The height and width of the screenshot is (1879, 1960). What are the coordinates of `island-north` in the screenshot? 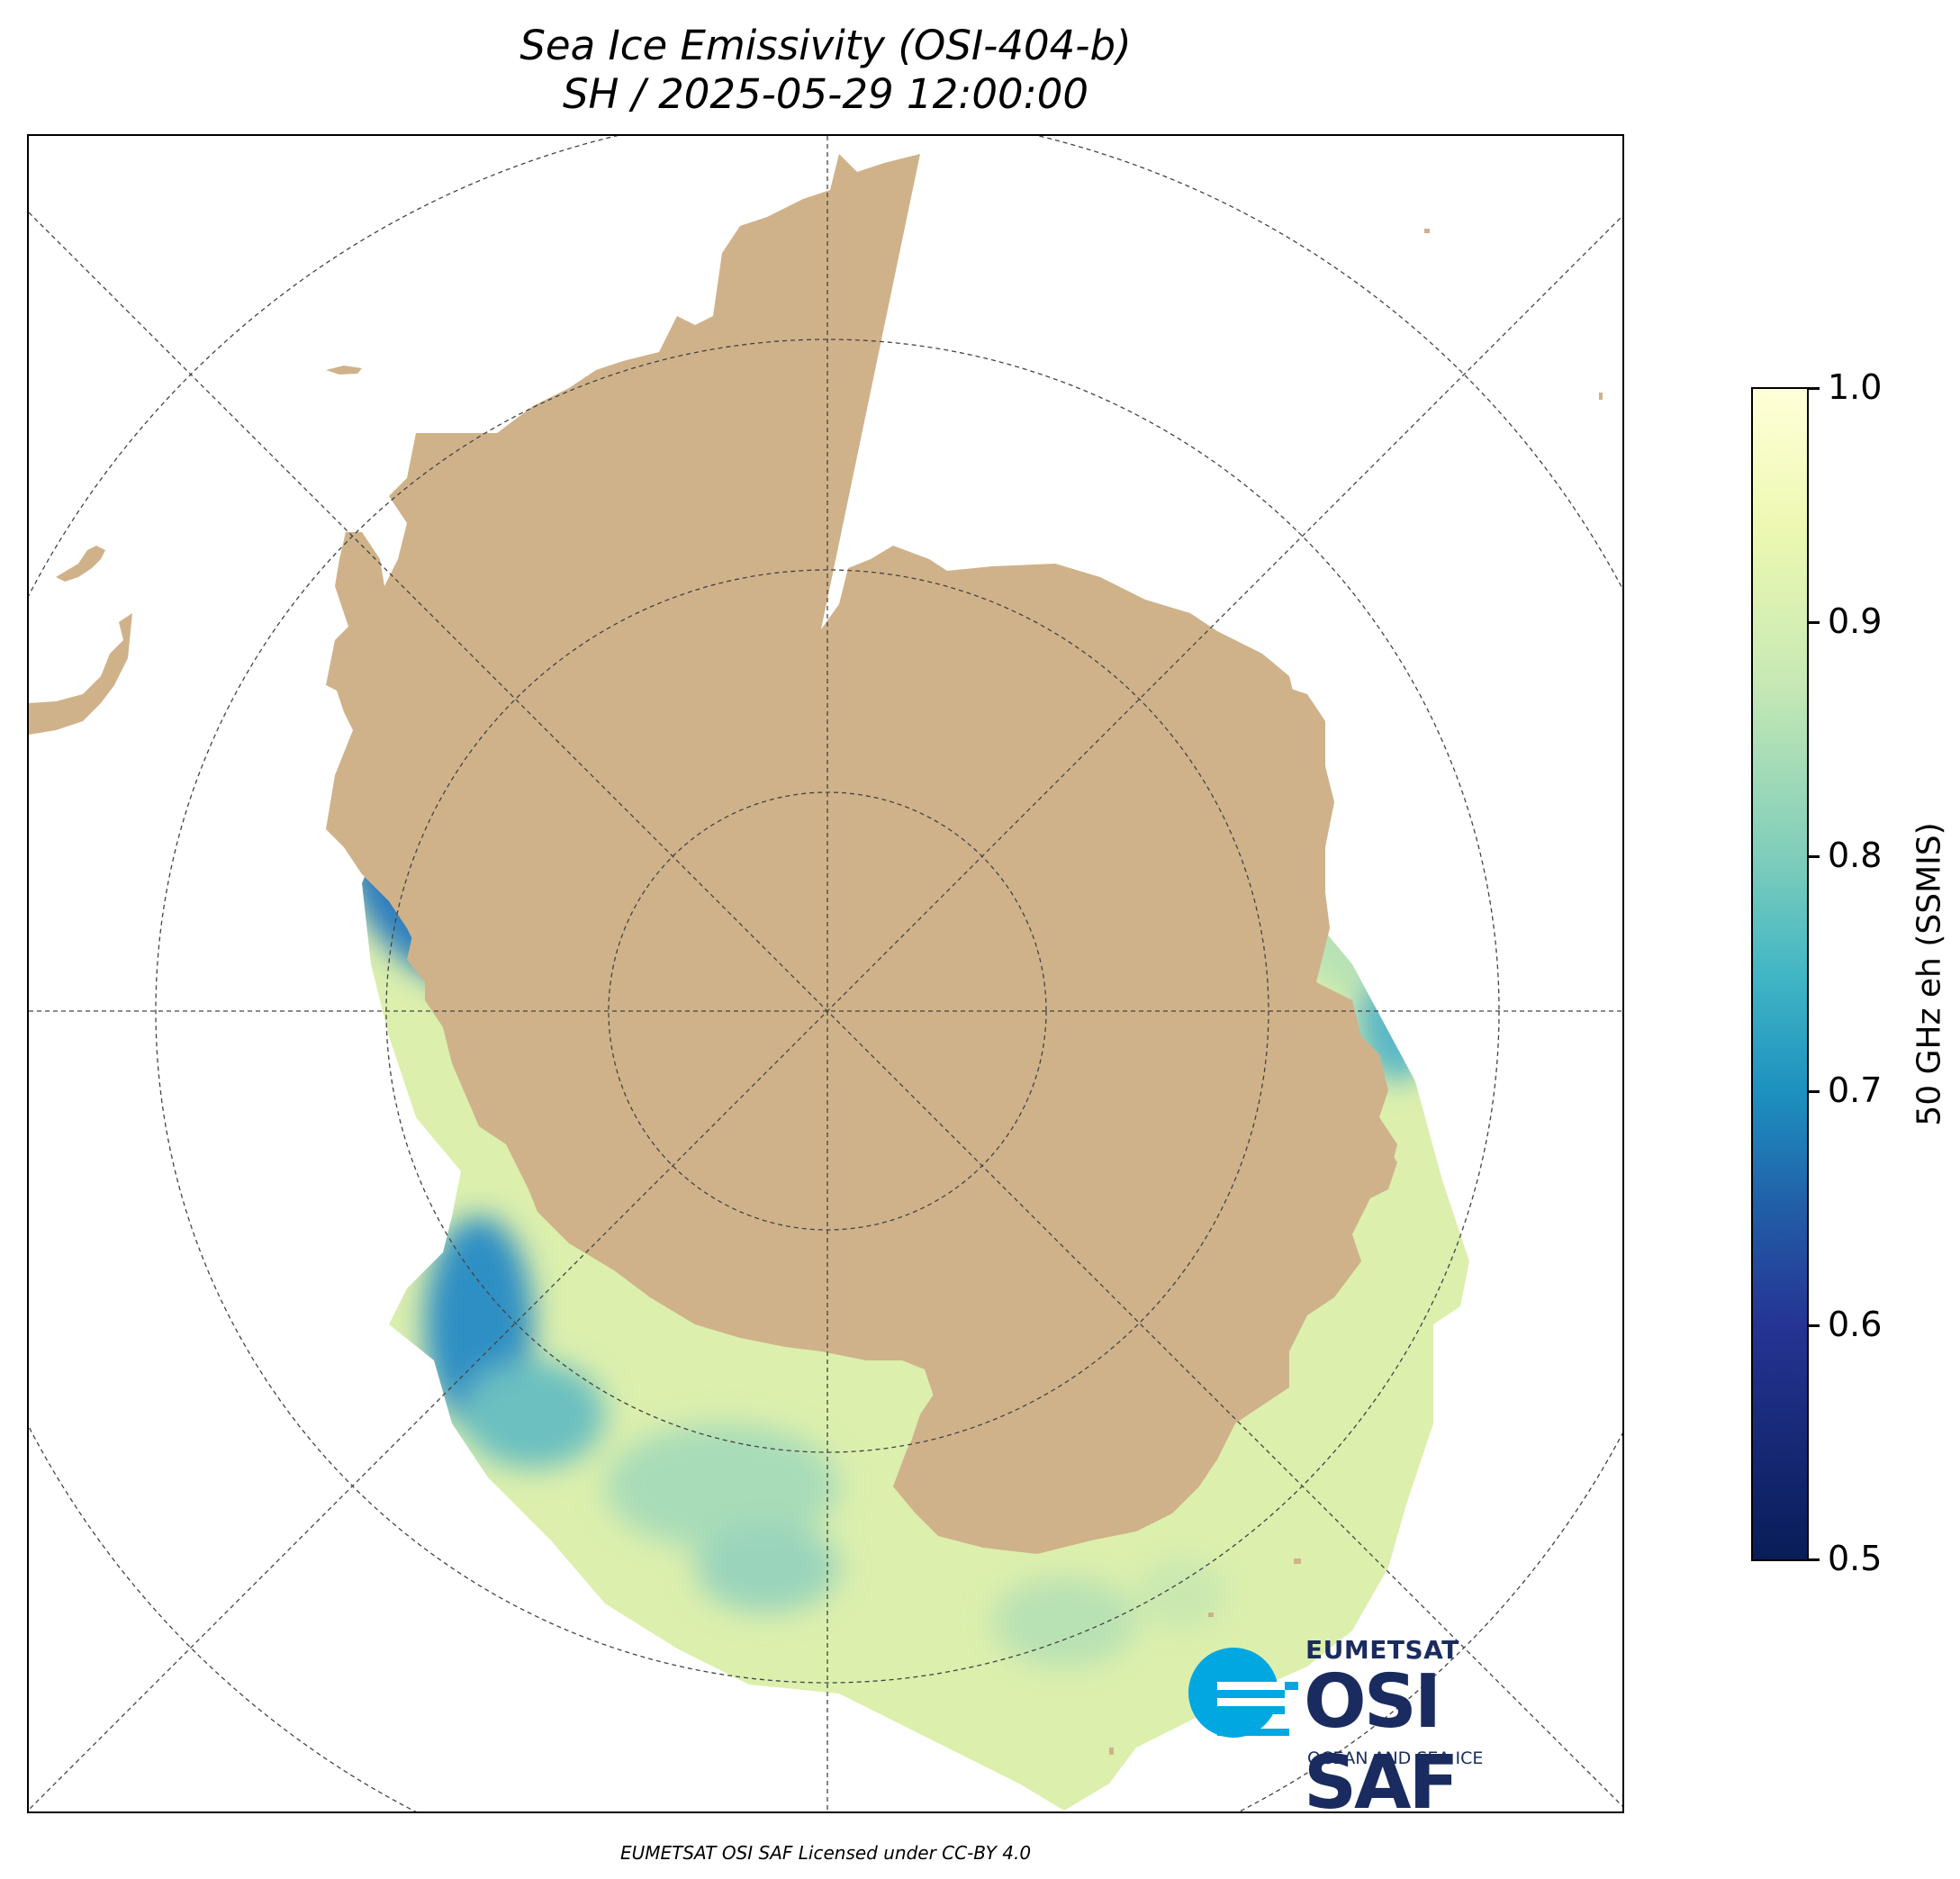 It's located at (344, 371).